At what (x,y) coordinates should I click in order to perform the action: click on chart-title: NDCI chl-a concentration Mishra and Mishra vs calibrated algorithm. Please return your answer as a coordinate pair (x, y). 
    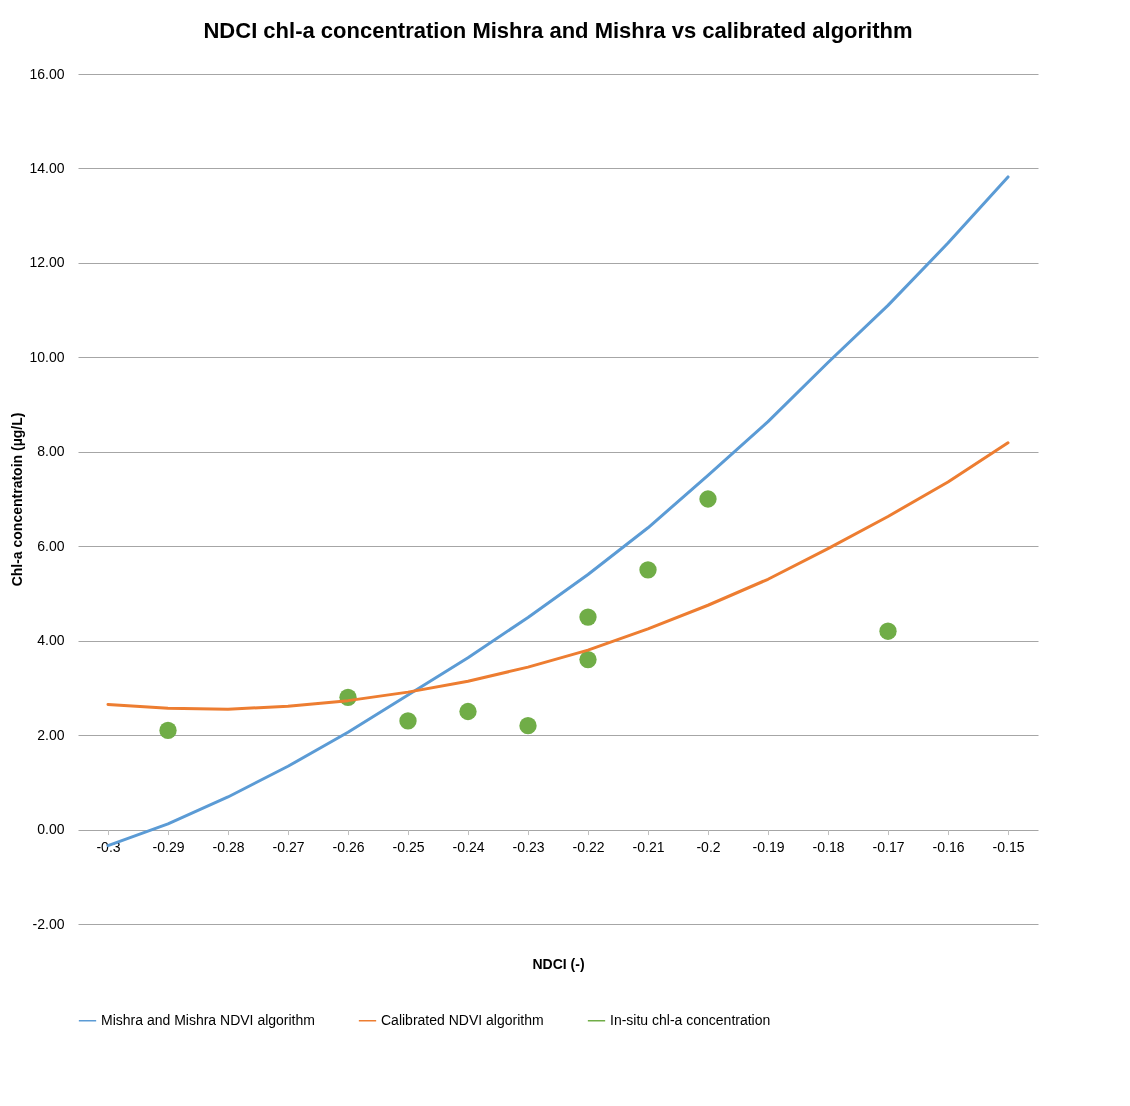
    Looking at the image, I should click on (558, 30).